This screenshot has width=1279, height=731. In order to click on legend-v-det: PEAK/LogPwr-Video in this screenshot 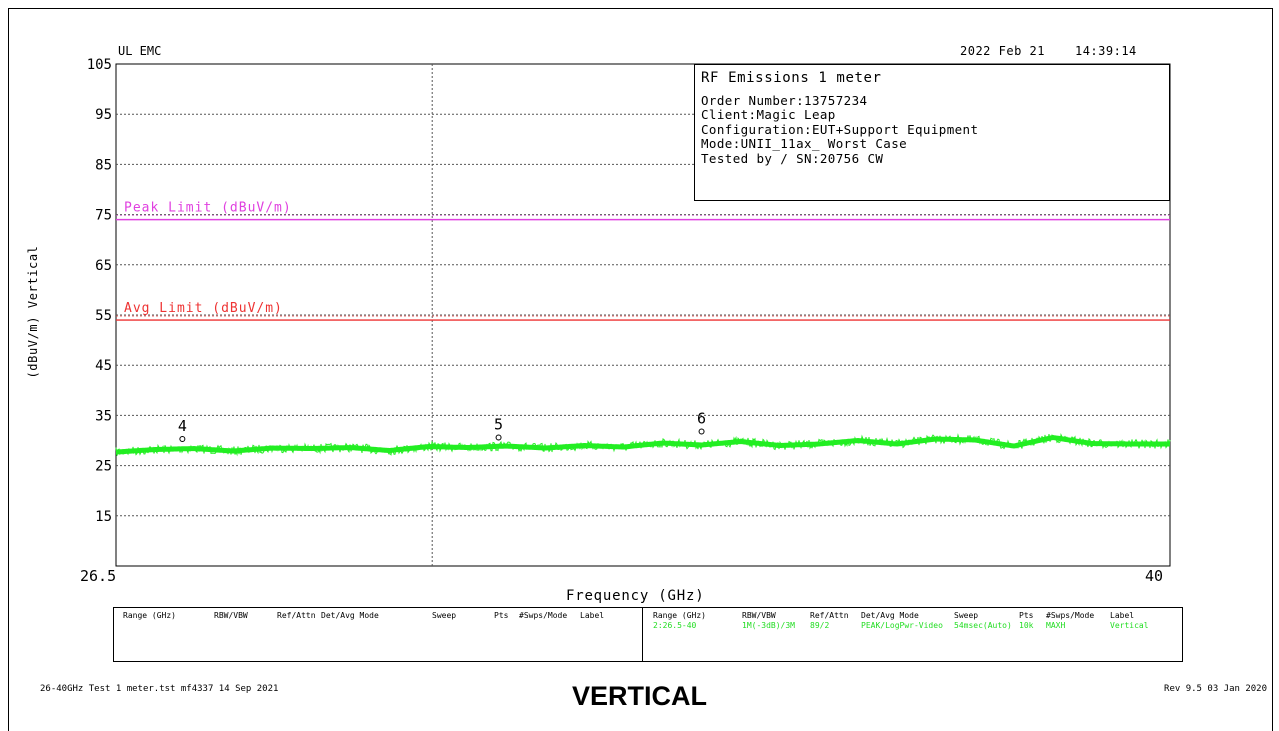, I will do `click(902, 625)`.